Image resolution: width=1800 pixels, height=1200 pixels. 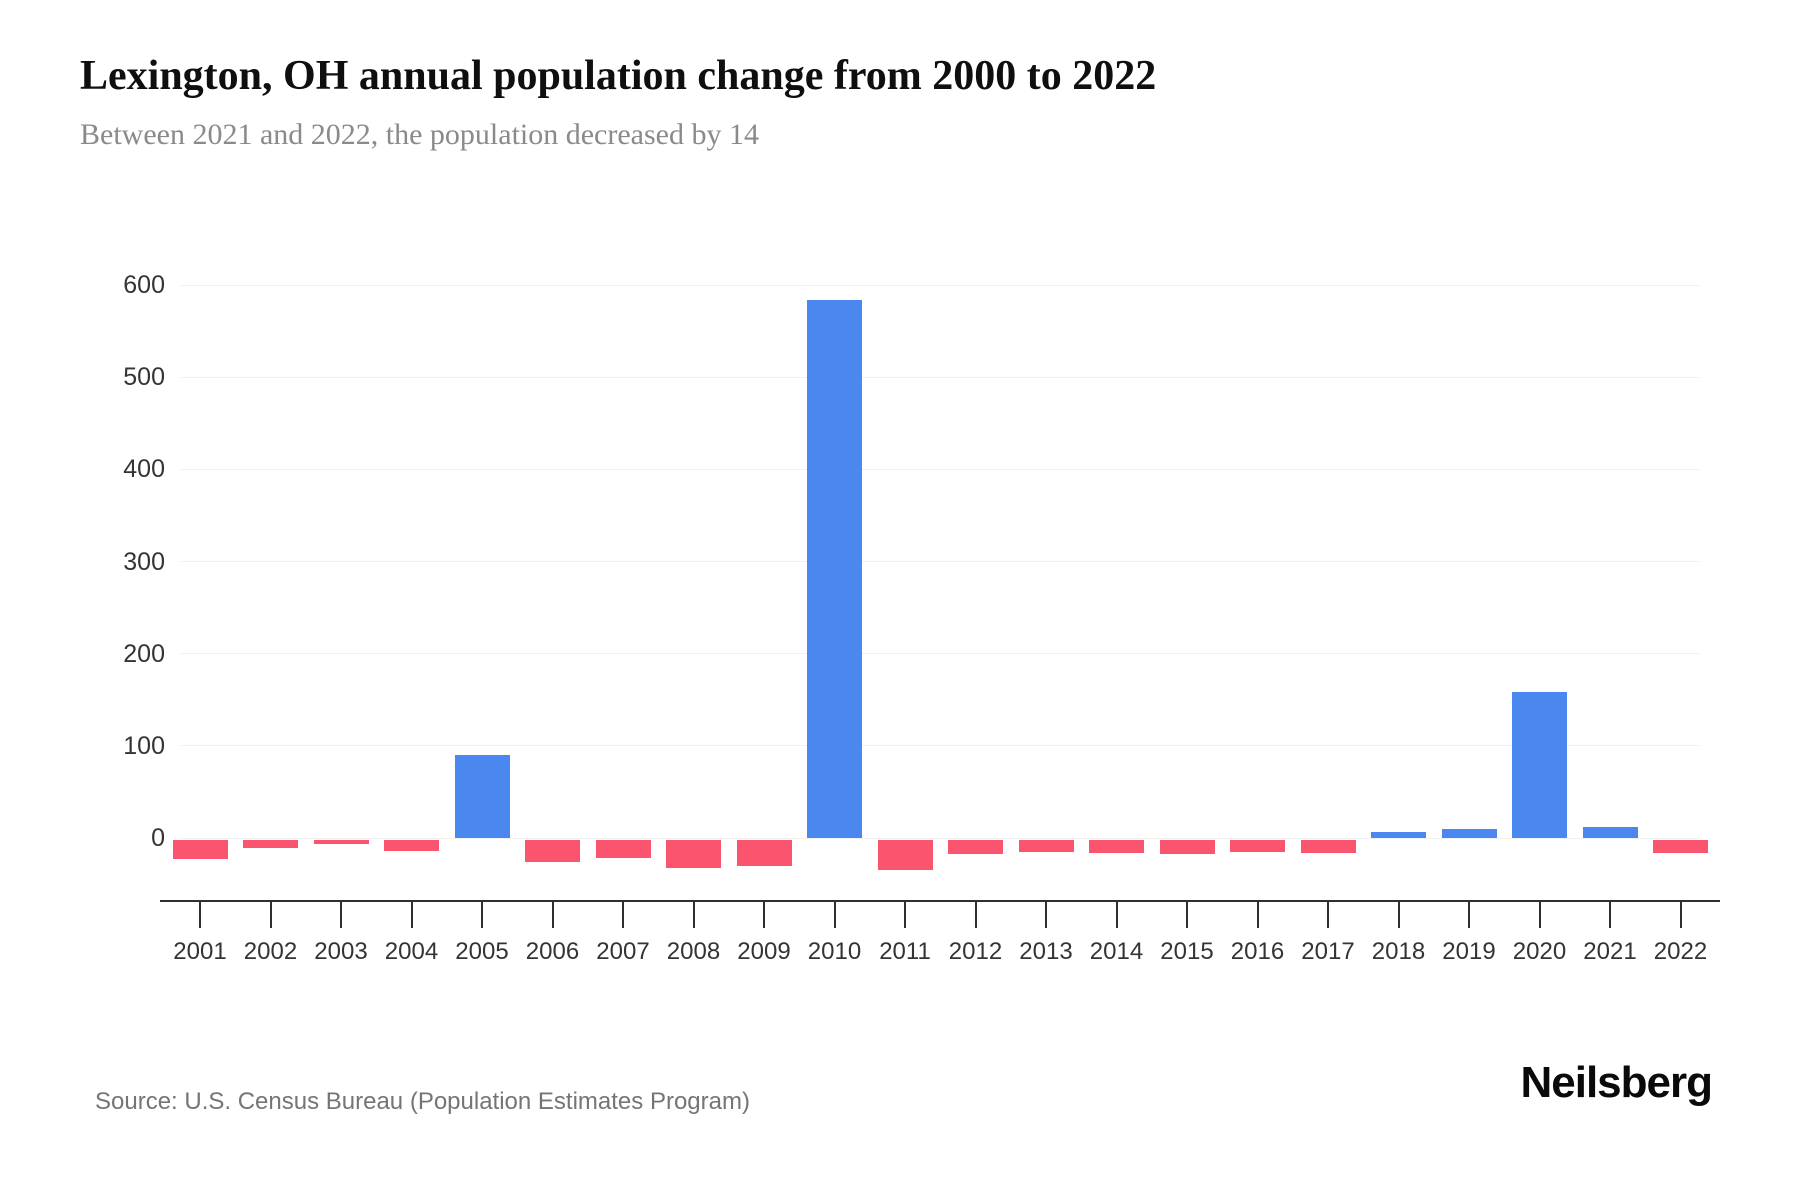 What do you see at coordinates (1680, 951) in the screenshot?
I see `x-axis-label-2022: 2022` at bounding box center [1680, 951].